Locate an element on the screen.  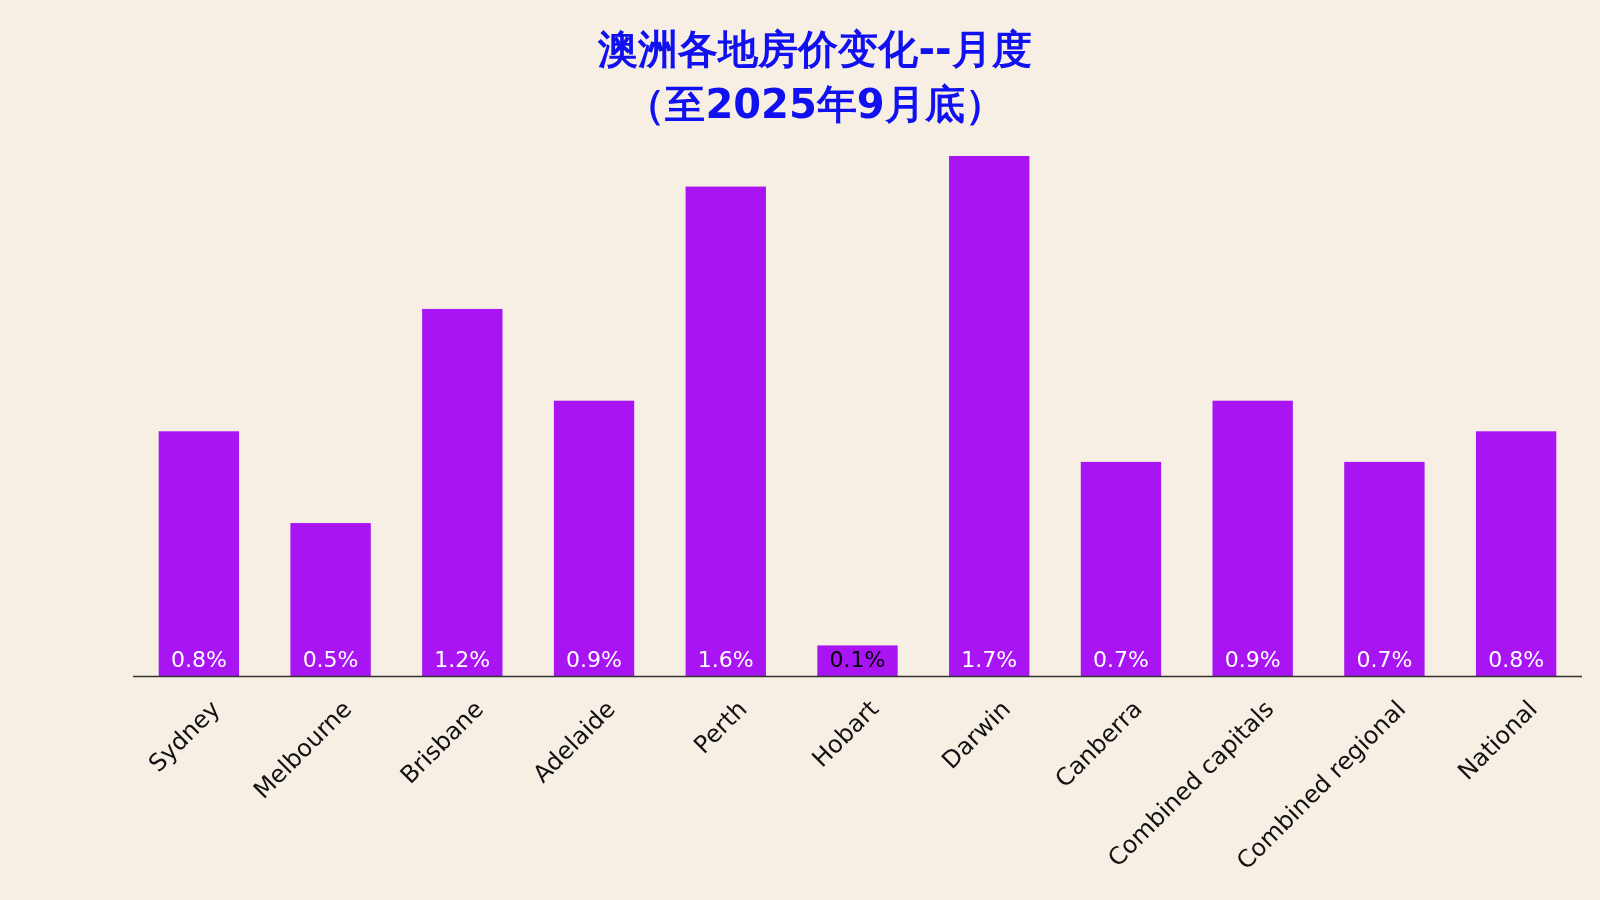
data-label: 0.1% is located at coordinates (857, 659).